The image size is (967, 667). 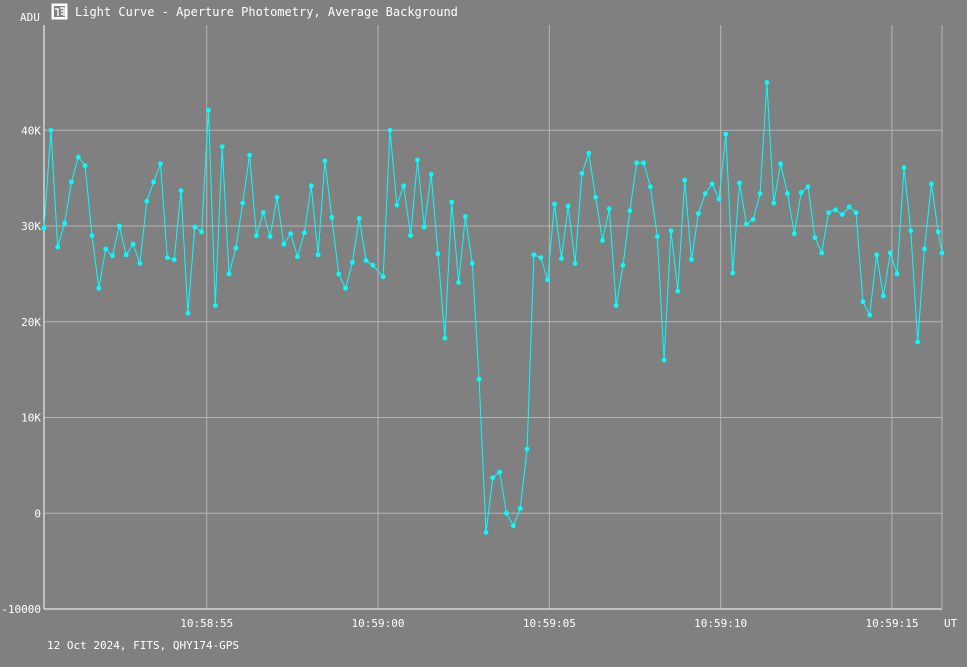 What do you see at coordinates (143, 645) in the screenshot?
I see `footer-info: 12 Oct 2024, FITS, QHY174-GPS` at bounding box center [143, 645].